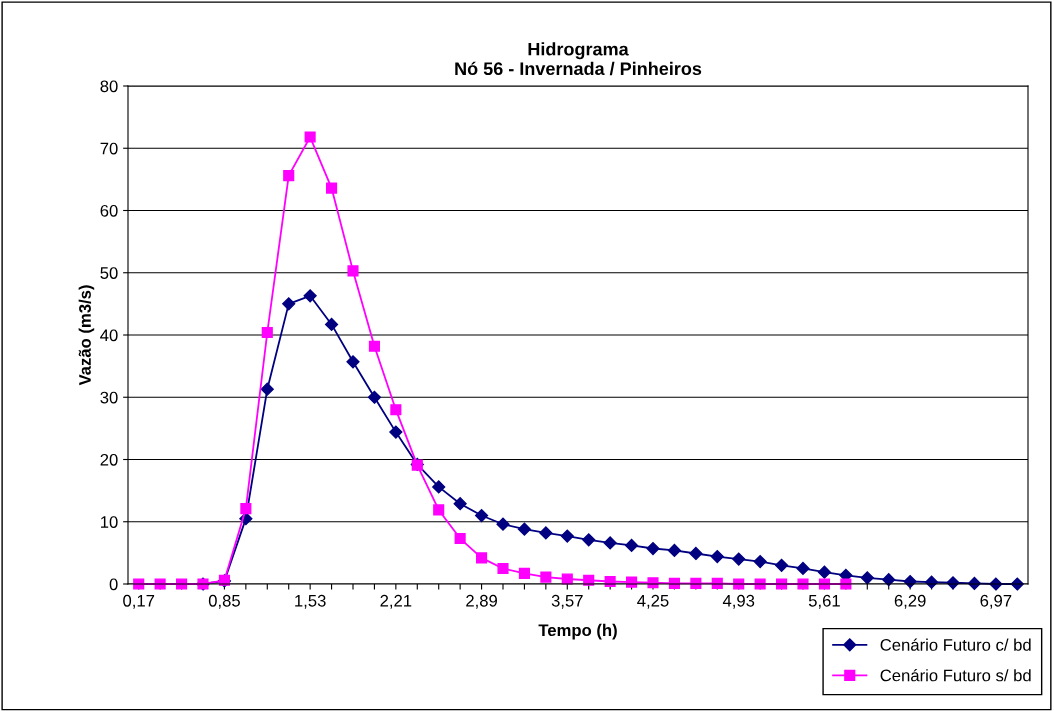  Describe the element at coordinates (109, 335) in the screenshot. I see `y-tick-label: 40` at that location.